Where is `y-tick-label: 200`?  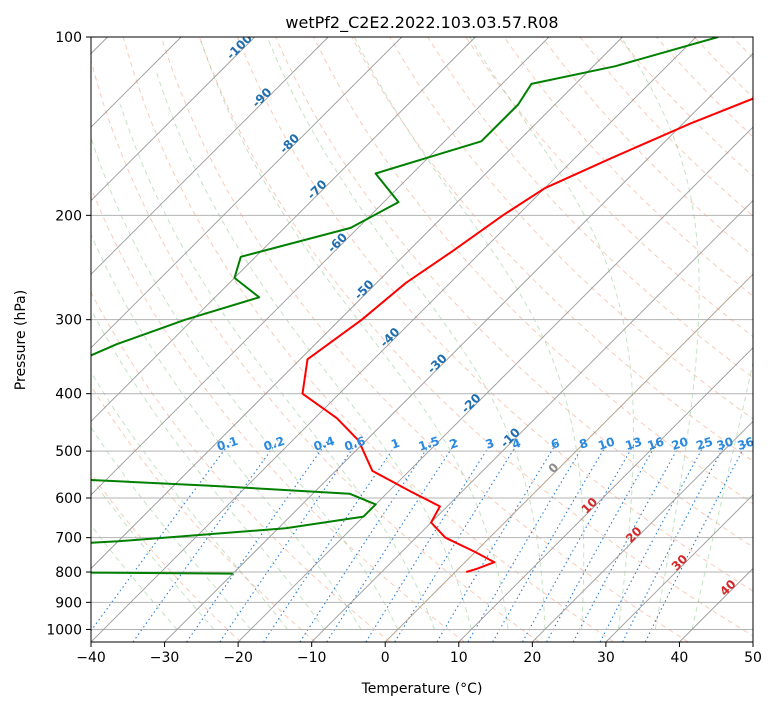
y-tick-label: 200 is located at coordinates (68, 216).